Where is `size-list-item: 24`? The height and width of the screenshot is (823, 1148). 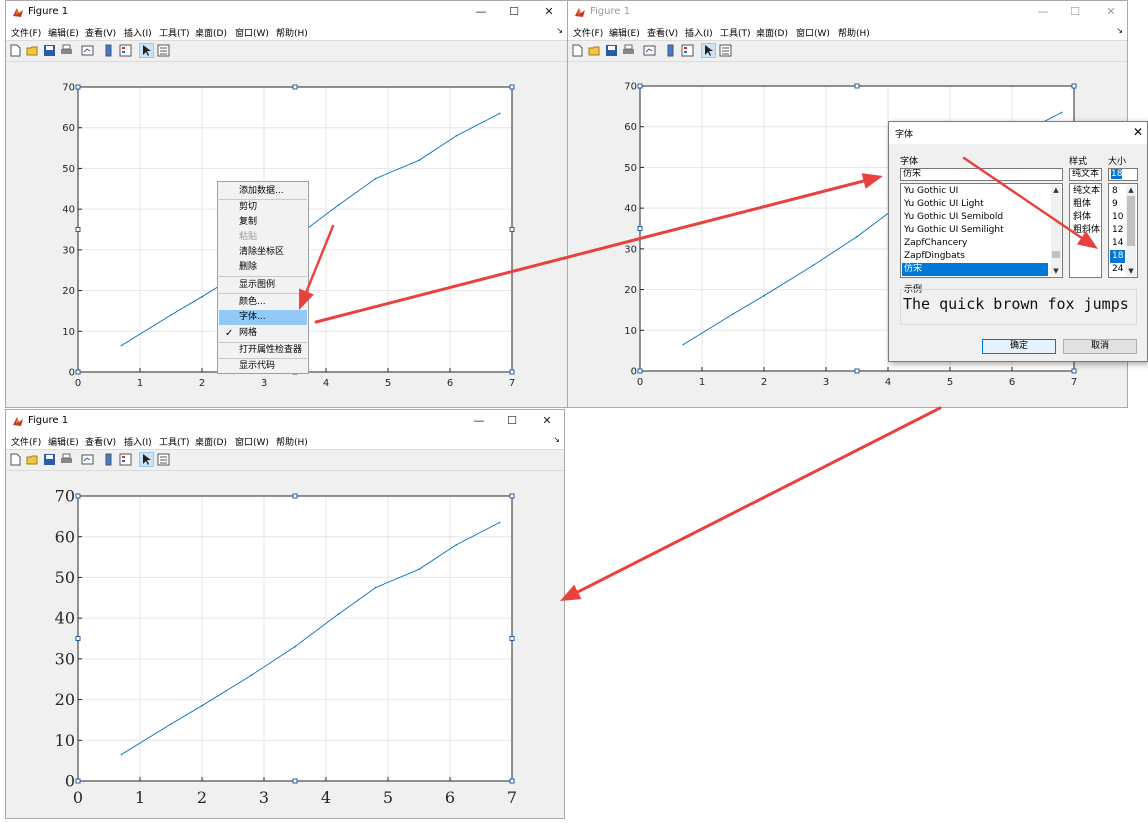 size-list-item: 24 is located at coordinates (1118, 269).